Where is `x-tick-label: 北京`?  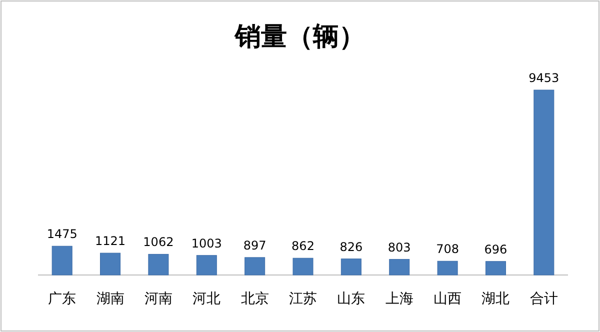 x-tick-label: 北京 is located at coordinates (254, 299).